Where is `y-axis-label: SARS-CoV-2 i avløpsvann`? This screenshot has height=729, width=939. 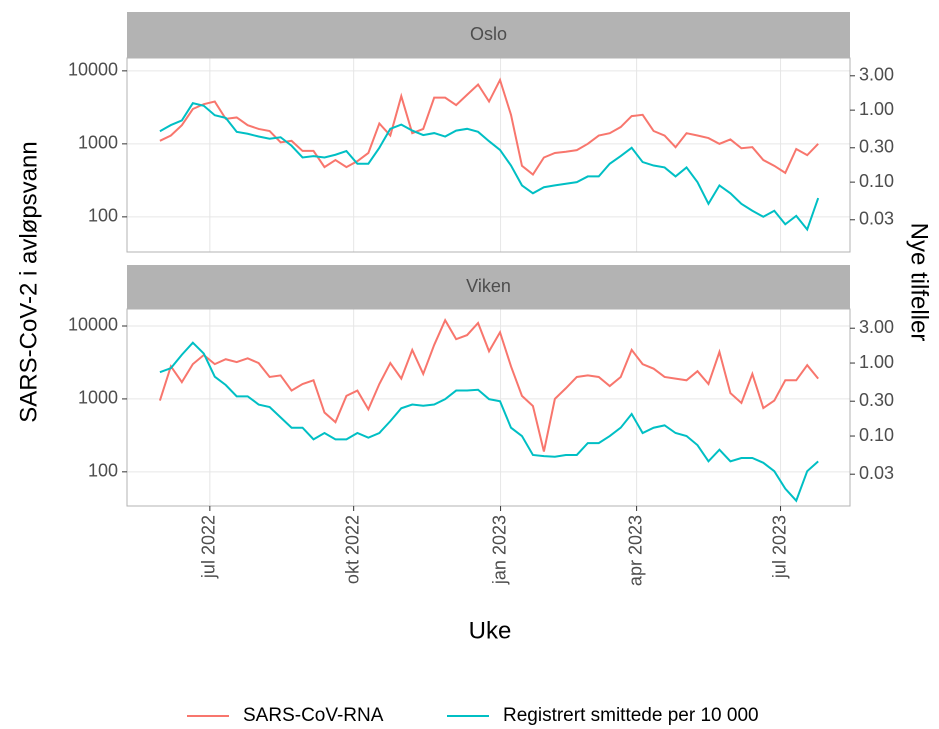 y-axis-label: SARS-CoV-2 i avløpsvann is located at coordinates (28, 281).